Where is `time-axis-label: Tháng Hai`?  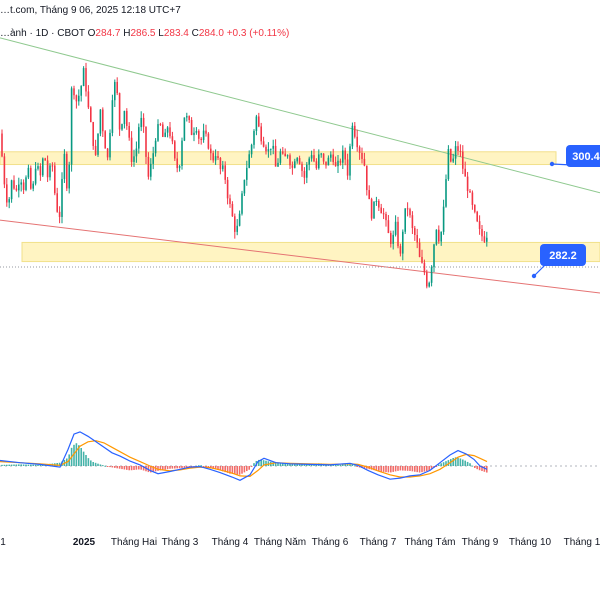 time-axis-label: Tháng Hai is located at coordinates (134, 542).